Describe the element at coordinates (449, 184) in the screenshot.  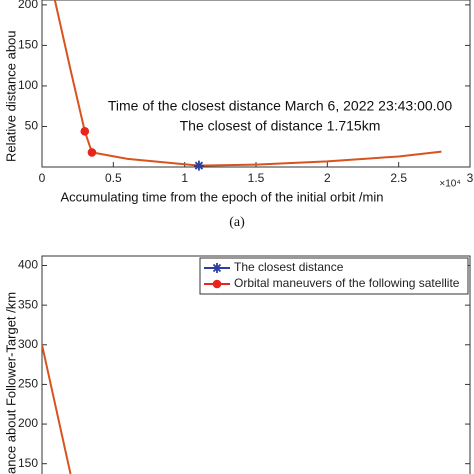
I see `x-exponent: ×10⁴` at that location.